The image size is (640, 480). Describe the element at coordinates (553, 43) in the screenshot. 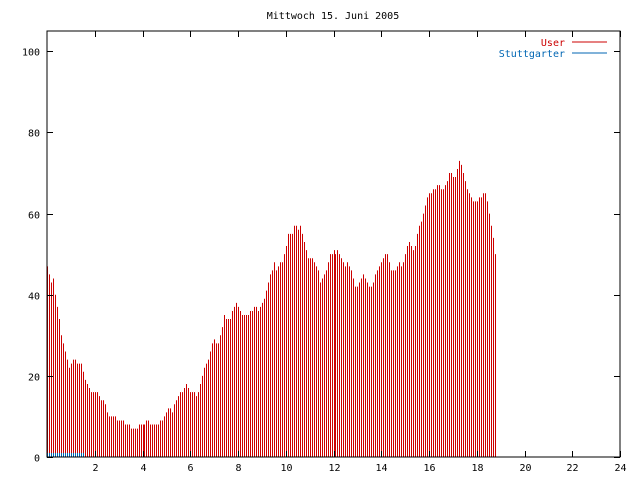

I see `legend-label-user: User` at that location.